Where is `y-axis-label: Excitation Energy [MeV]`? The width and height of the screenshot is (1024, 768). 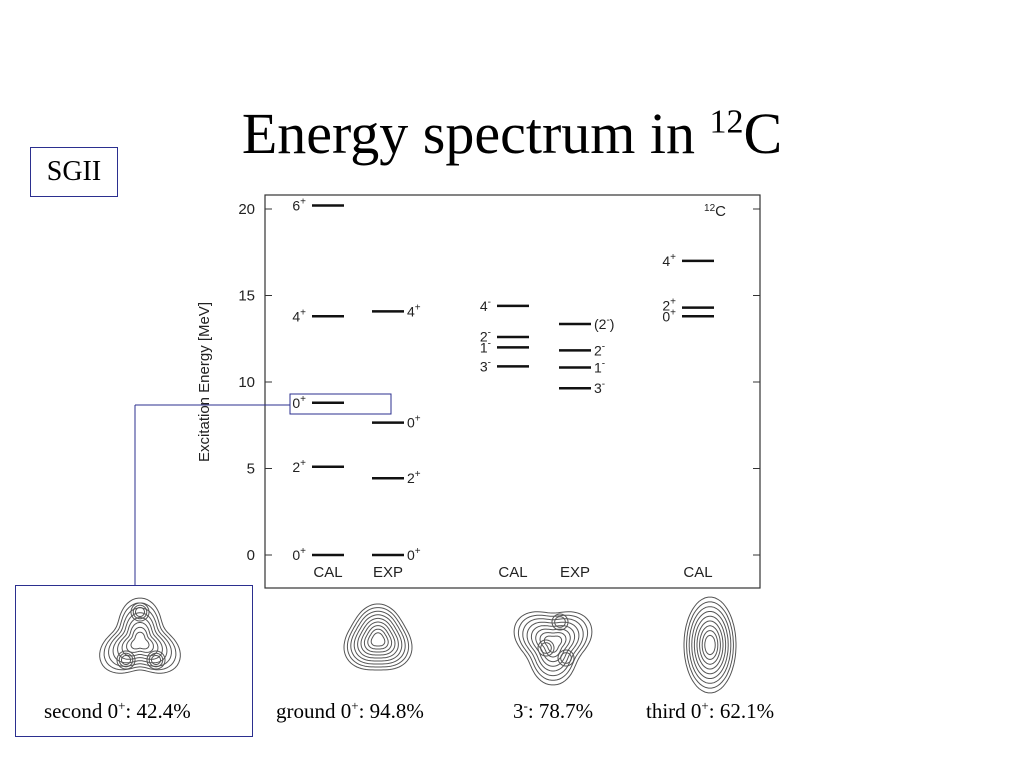 y-axis-label: Excitation Energy [MeV] is located at coordinates (204, 382).